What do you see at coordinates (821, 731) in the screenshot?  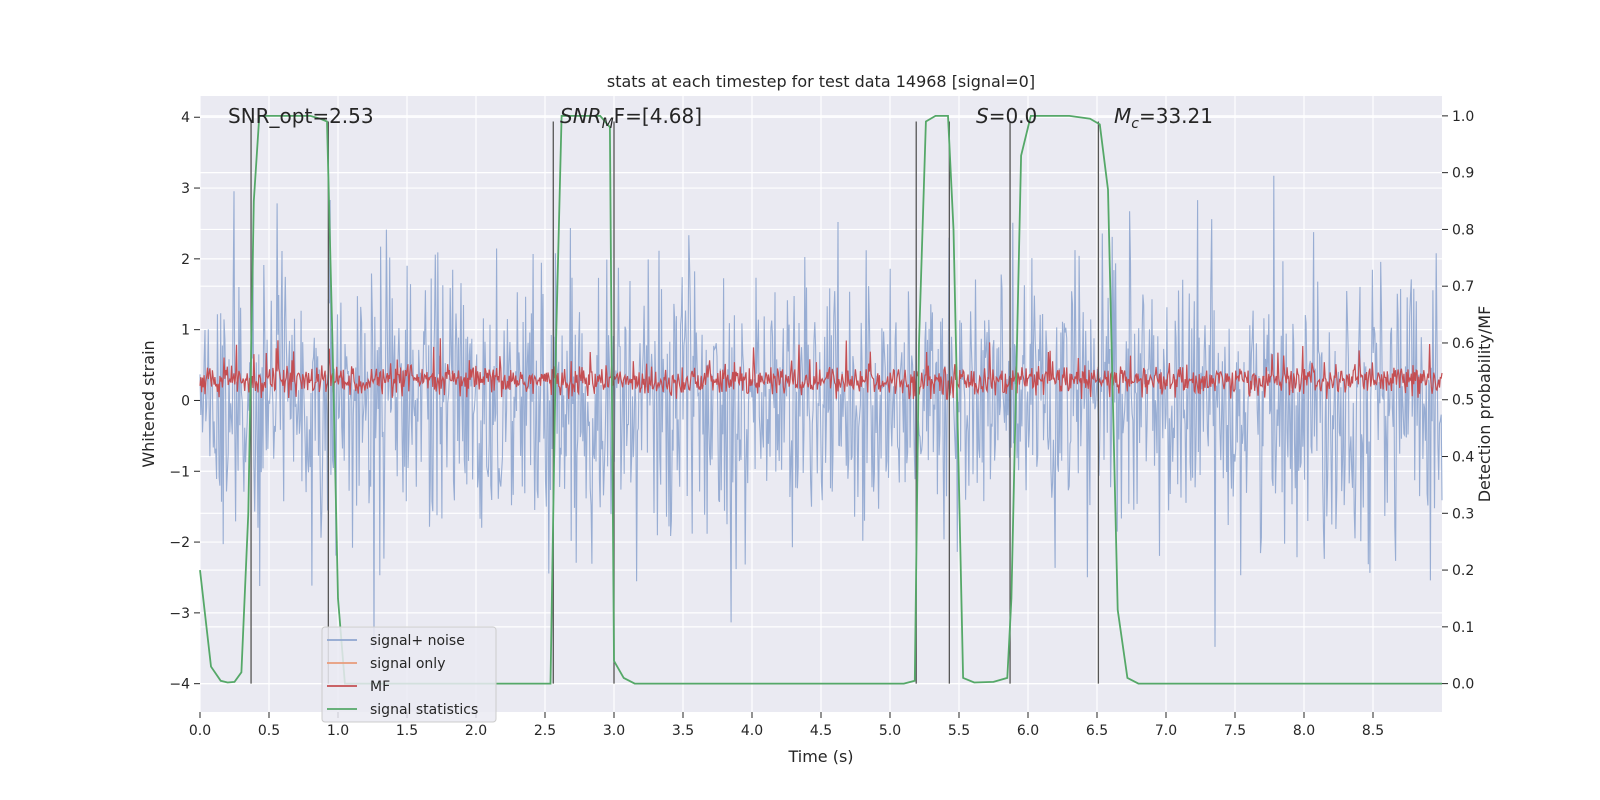 I see `x-tick-label: 4.5` at bounding box center [821, 731].